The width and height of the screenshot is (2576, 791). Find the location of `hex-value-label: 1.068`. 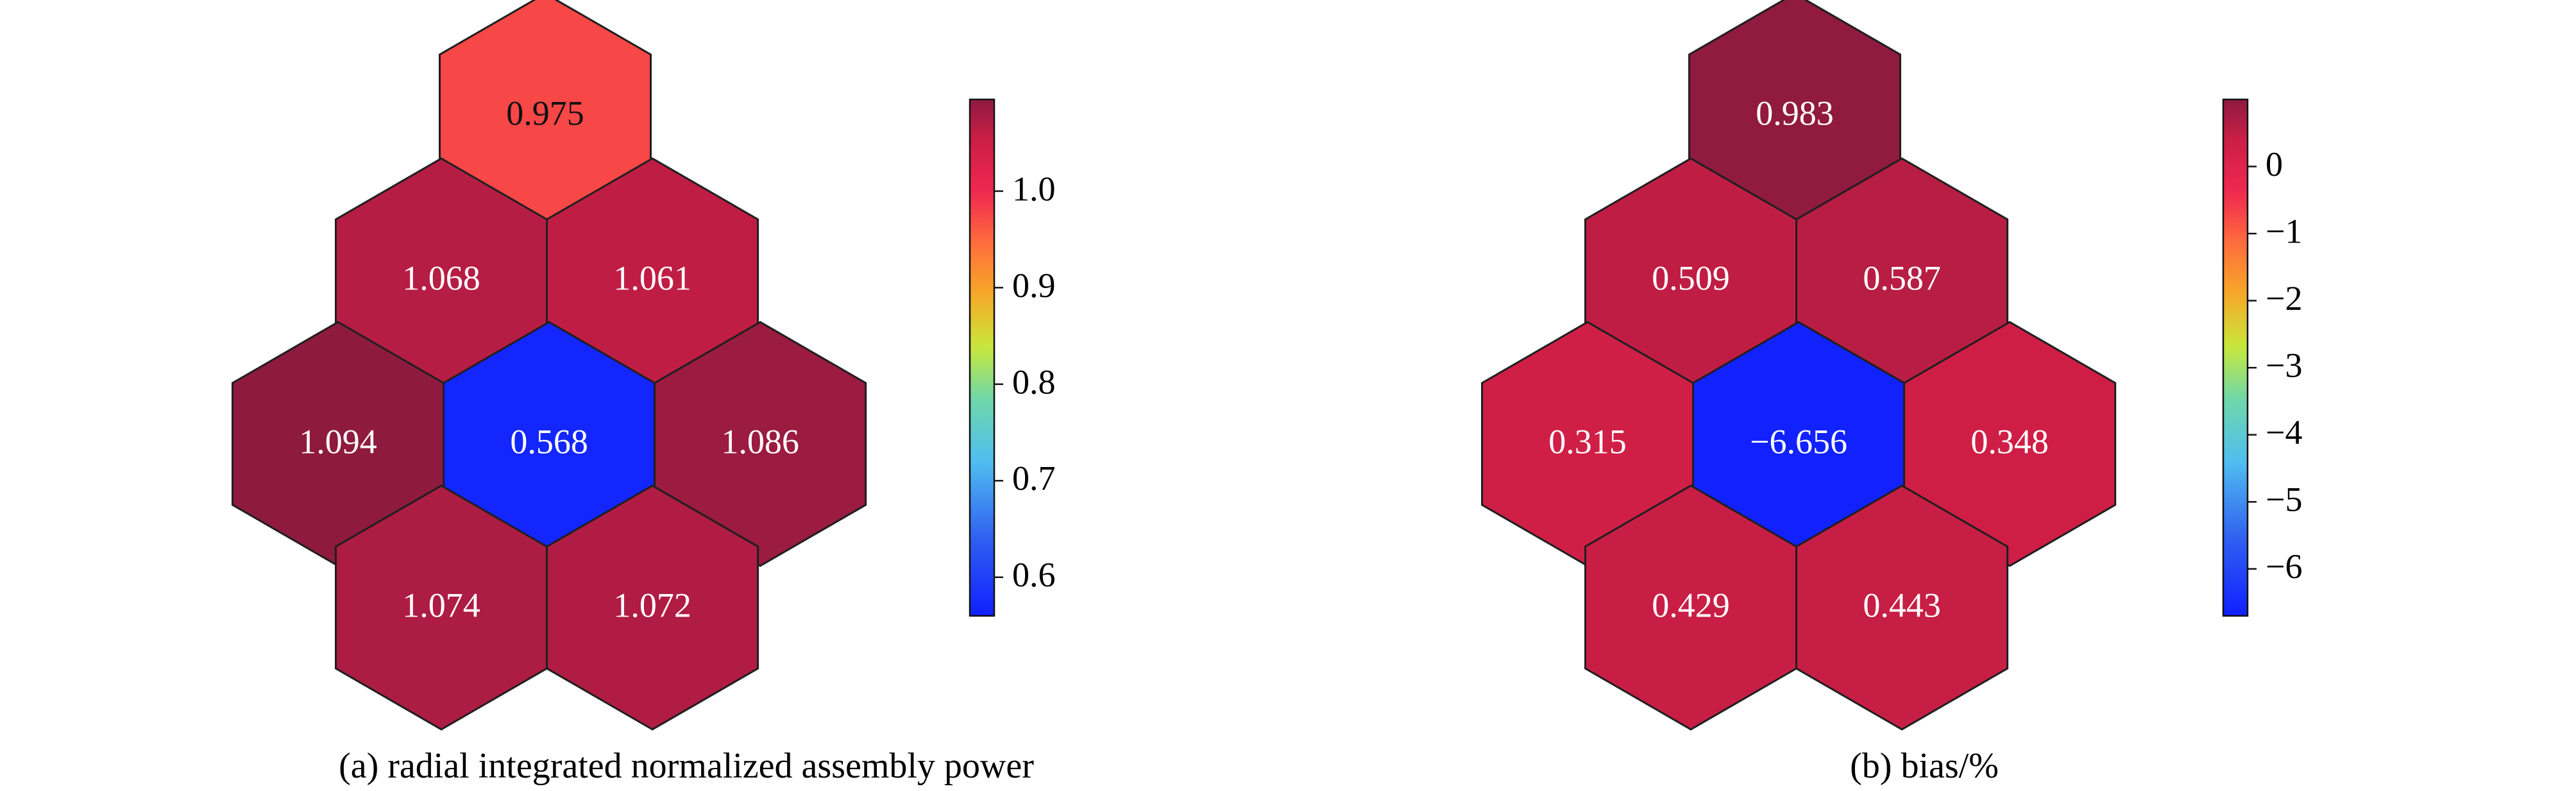

hex-value-label: 1.068 is located at coordinates (441, 278).